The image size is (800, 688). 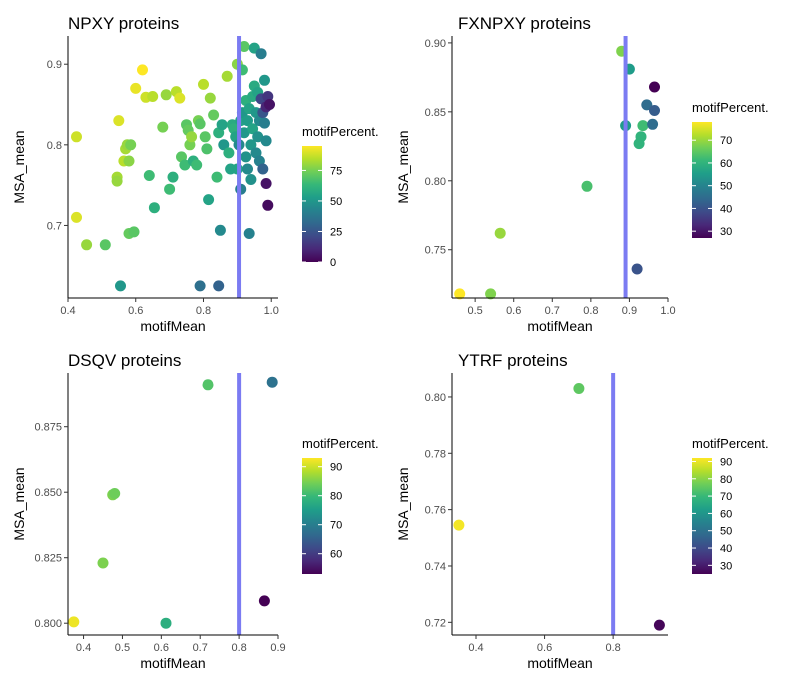 What do you see at coordinates (552, 311) in the screenshot?
I see `x-tick-label: 0.7` at bounding box center [552, 311].